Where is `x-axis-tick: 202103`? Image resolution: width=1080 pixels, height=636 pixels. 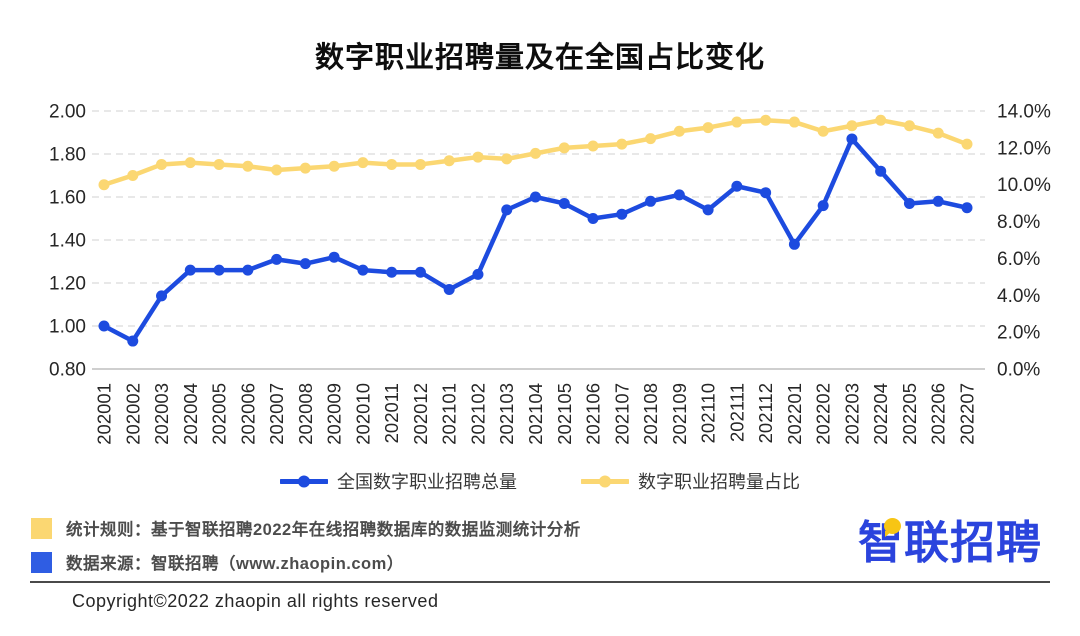
x-axis-tick: 202103 is located at coordinates (506, 414).